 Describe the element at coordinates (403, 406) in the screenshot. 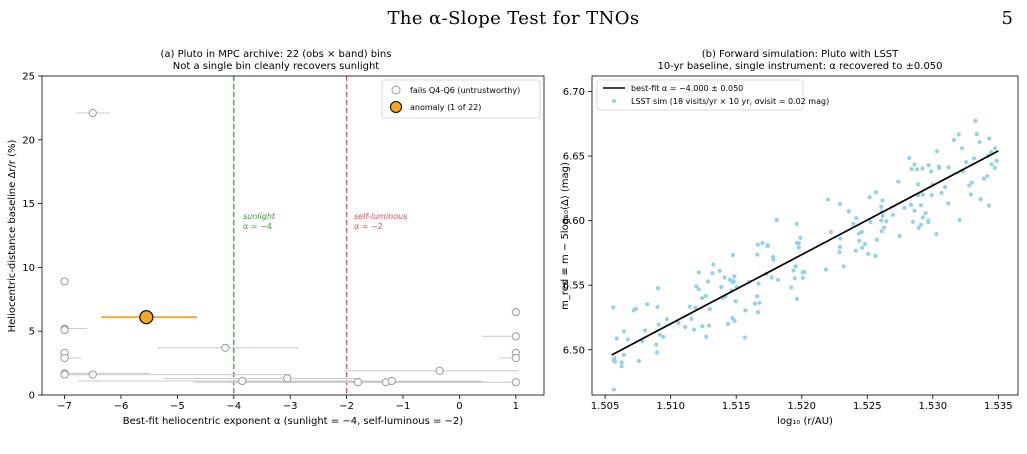

I see `x-tick-label: −1` at that location.